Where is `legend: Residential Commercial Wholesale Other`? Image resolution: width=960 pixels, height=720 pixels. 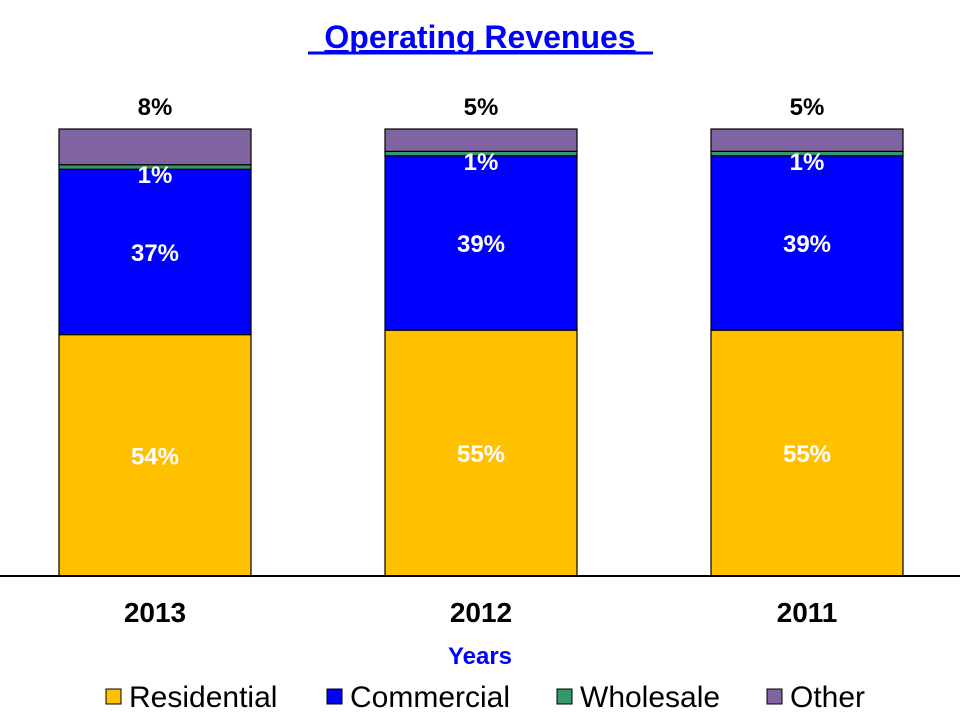
legend: Residential Commercial Wholesale Other is located at coordinates (485, 697).